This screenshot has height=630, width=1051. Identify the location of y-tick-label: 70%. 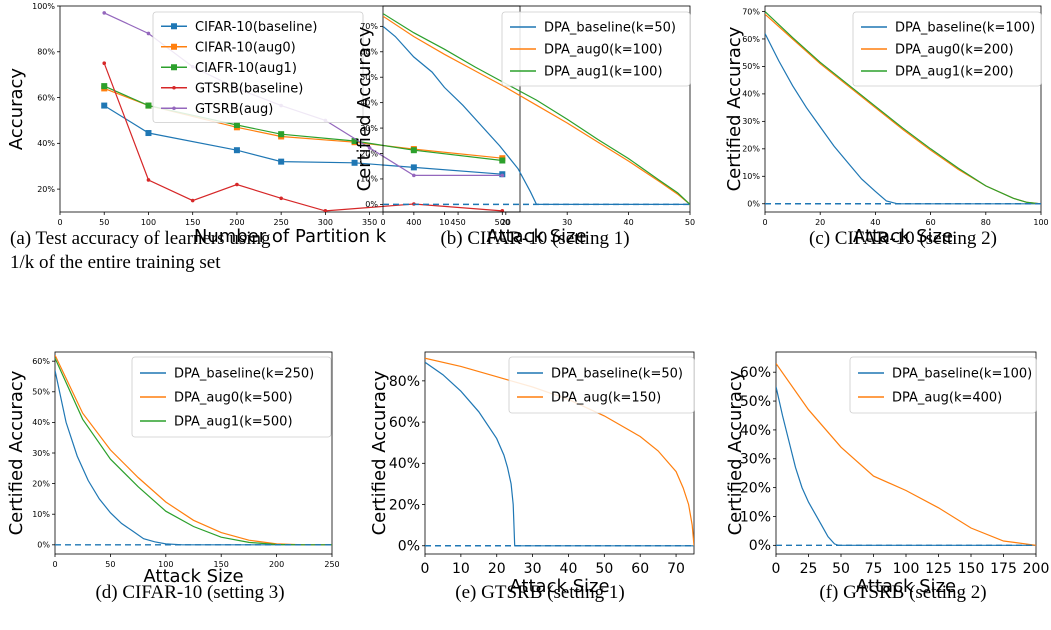
(751, 11).